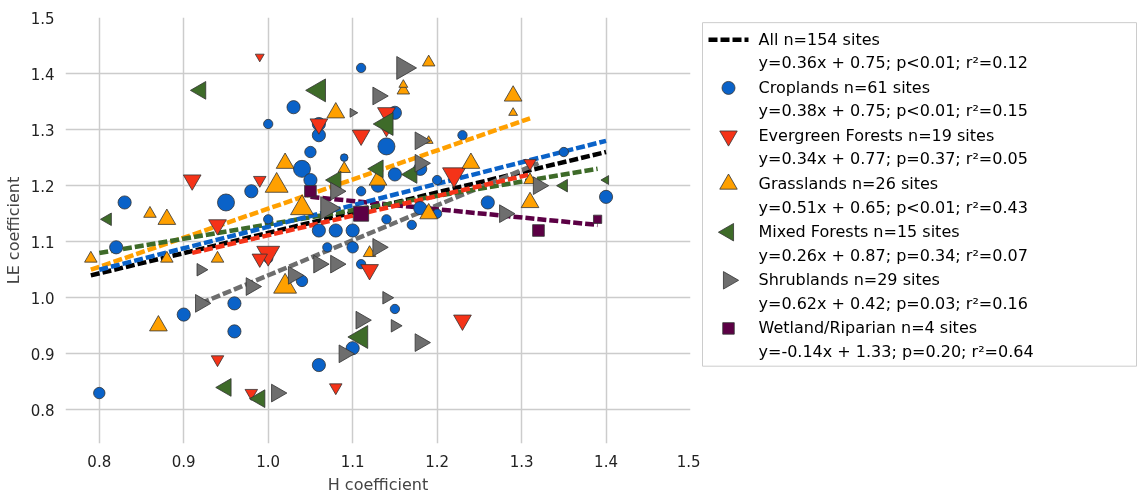 This screenshot has height=498, width=1145. What do you see at coordinates (268, 461) in the screenshot?
I see `x-tick-label: 1.0` at bounding box center [268, 461].